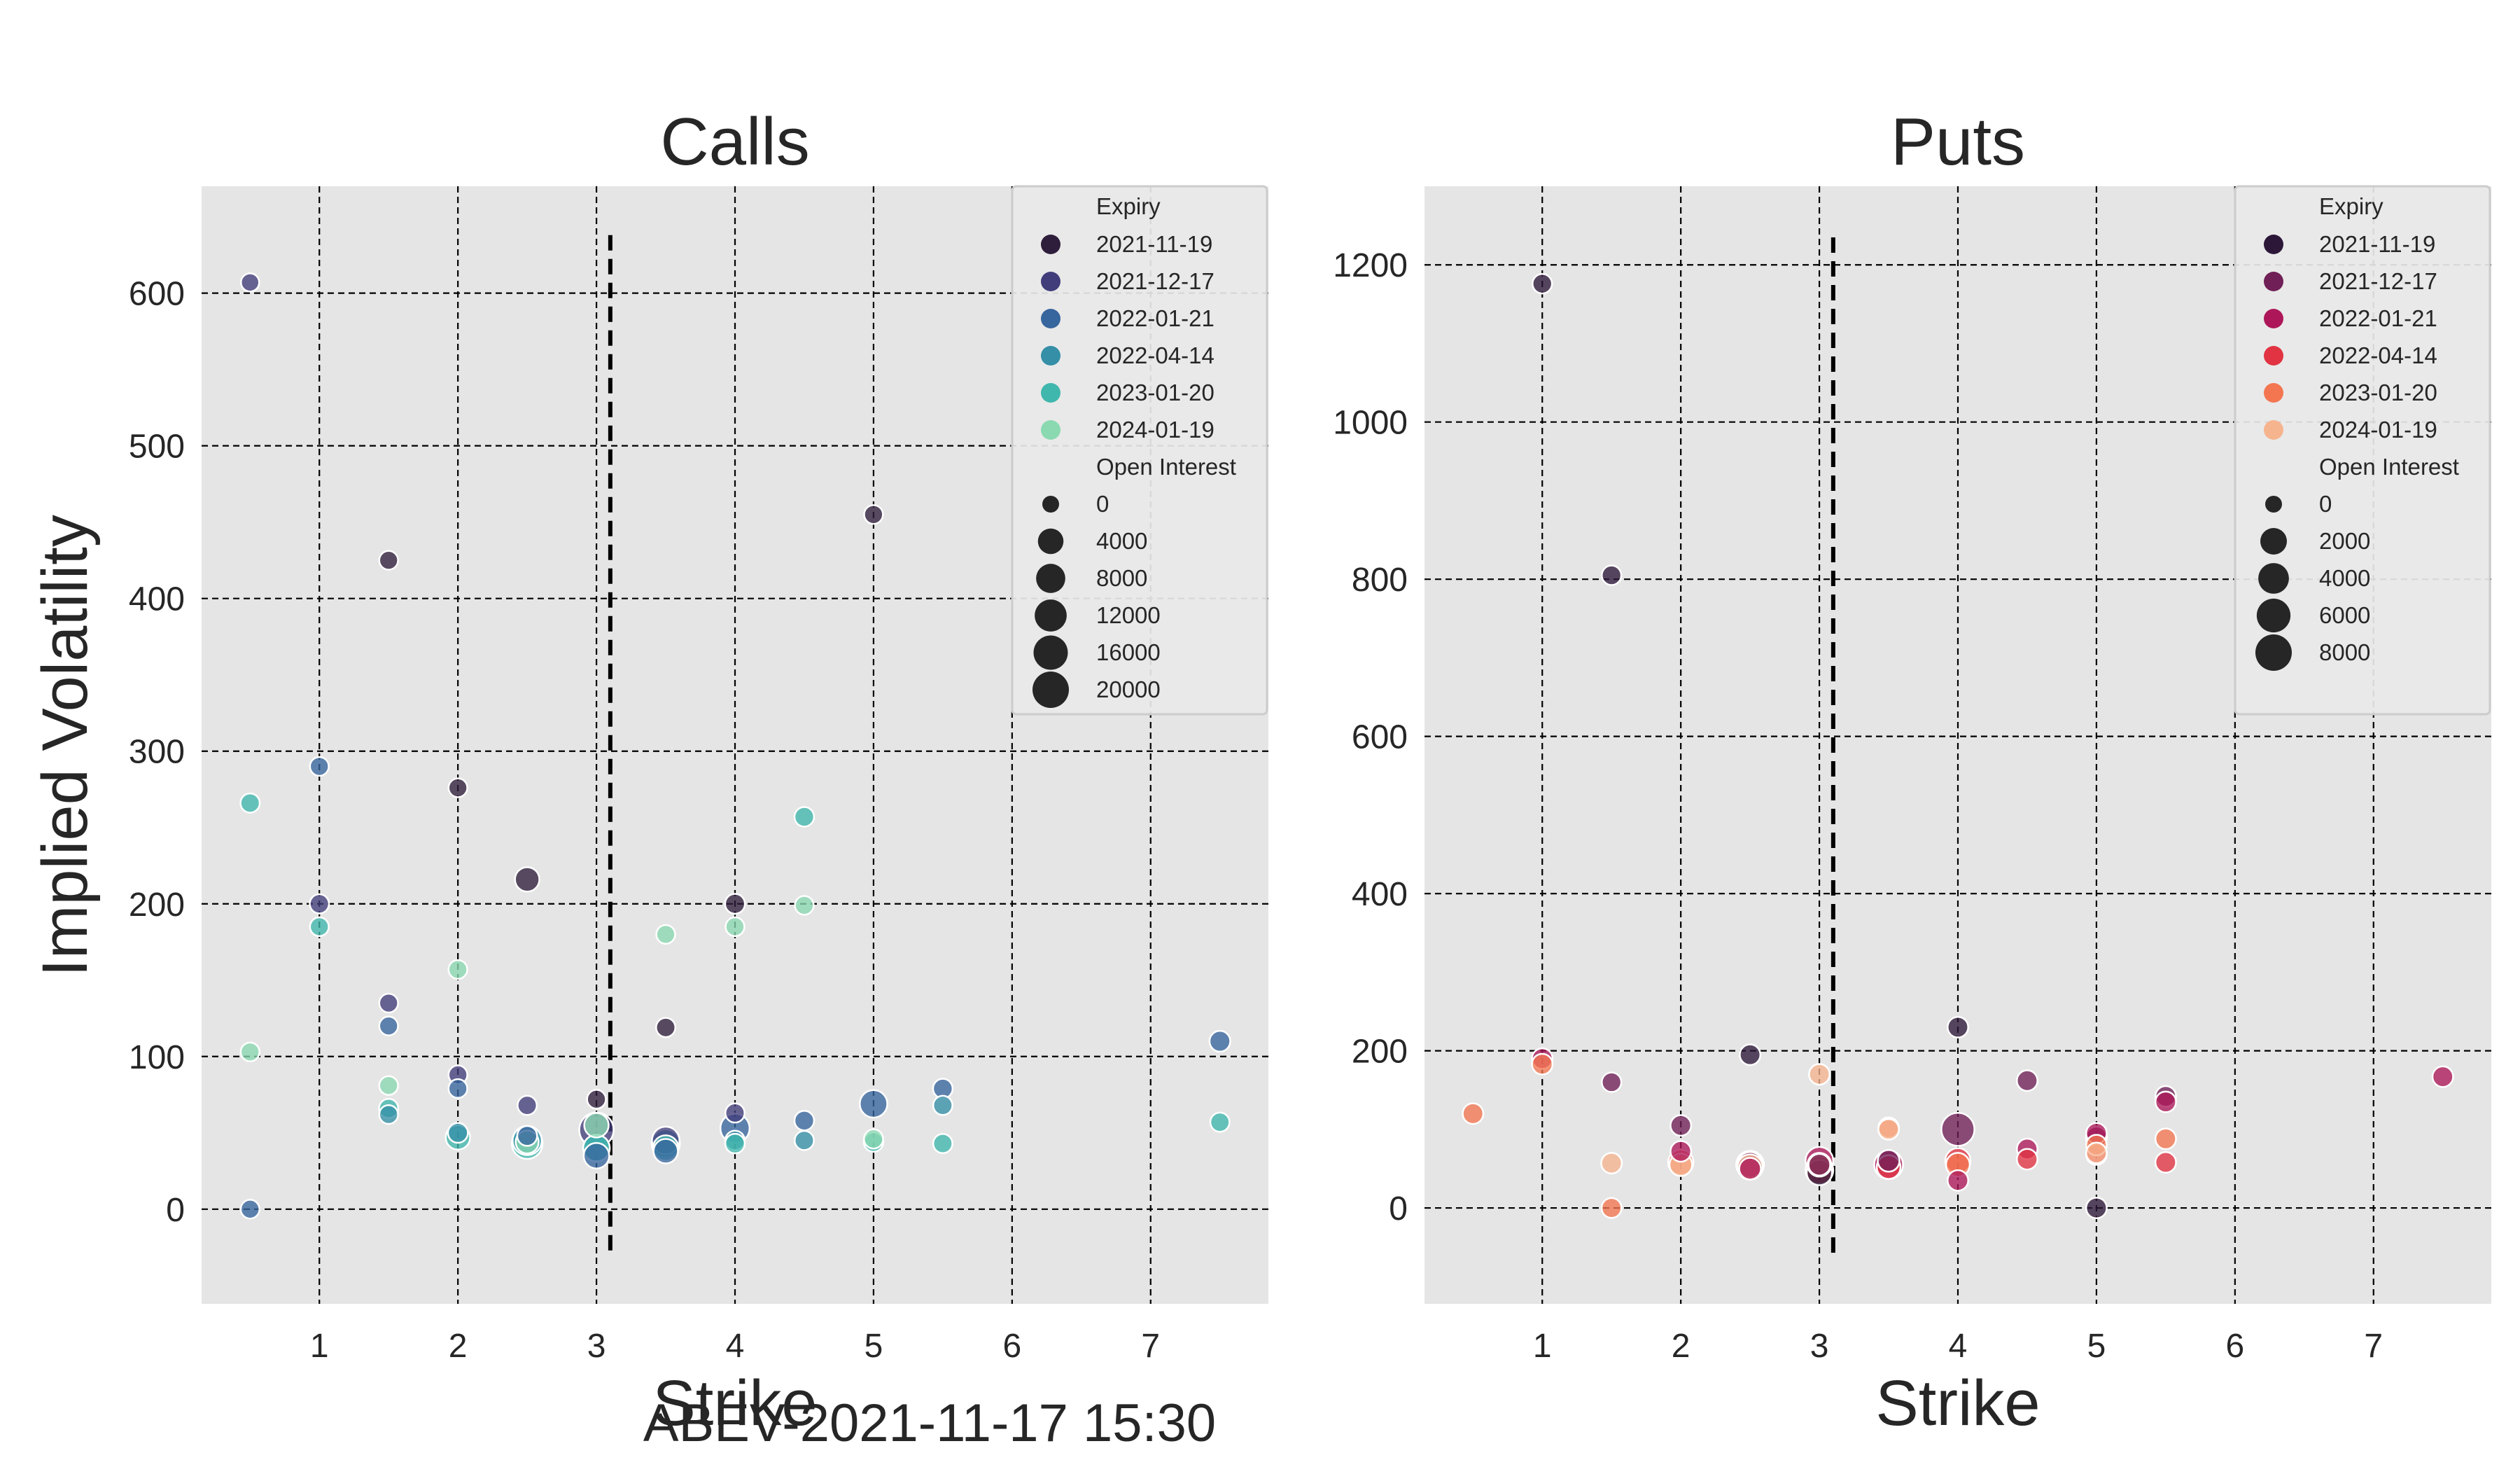  What do you see at coordinates (65, 746) in the screenshot?
I see `figure-y-axis-label: Implied Volatility` at bounding box center [65, 746].